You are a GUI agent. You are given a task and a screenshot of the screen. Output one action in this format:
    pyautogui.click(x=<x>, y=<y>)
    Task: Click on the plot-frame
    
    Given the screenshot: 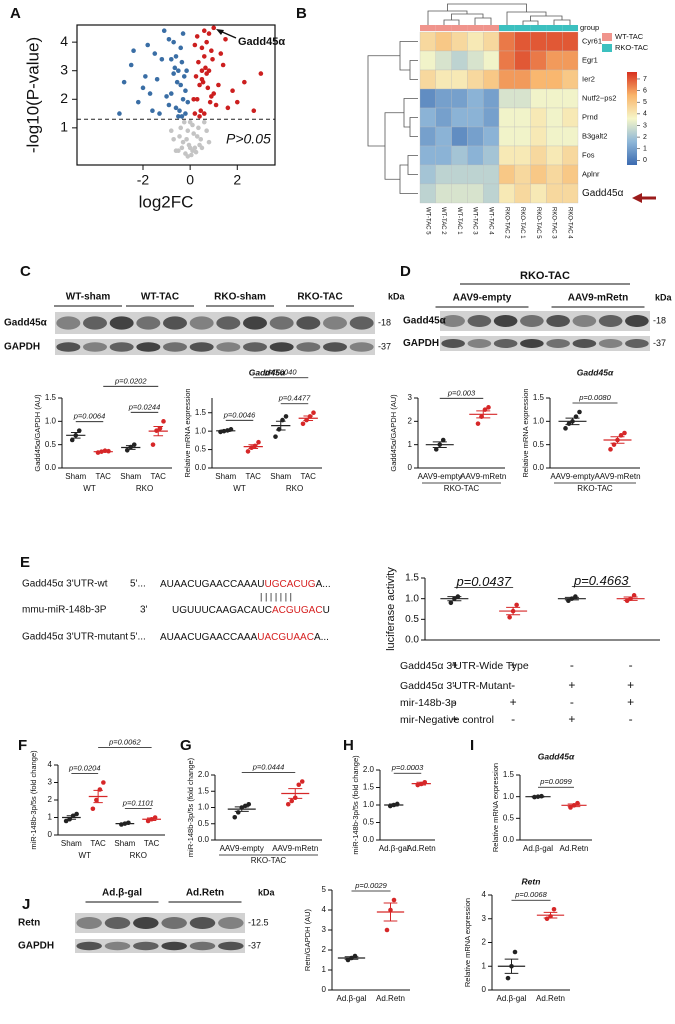 What is the action you would take?
    pyautogui.click(x=176, y=95)
    